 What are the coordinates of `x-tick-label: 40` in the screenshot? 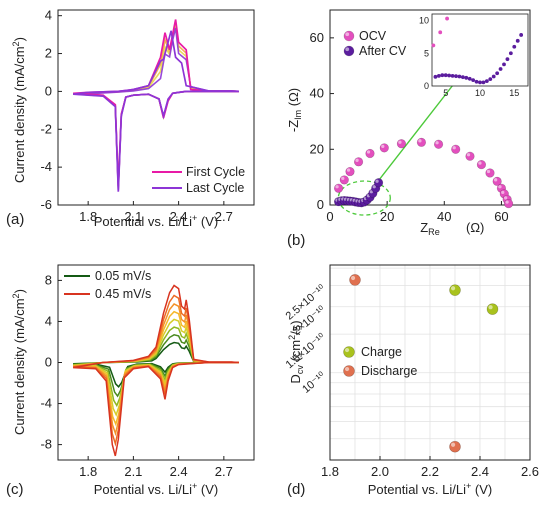 It's located at (444, 216).